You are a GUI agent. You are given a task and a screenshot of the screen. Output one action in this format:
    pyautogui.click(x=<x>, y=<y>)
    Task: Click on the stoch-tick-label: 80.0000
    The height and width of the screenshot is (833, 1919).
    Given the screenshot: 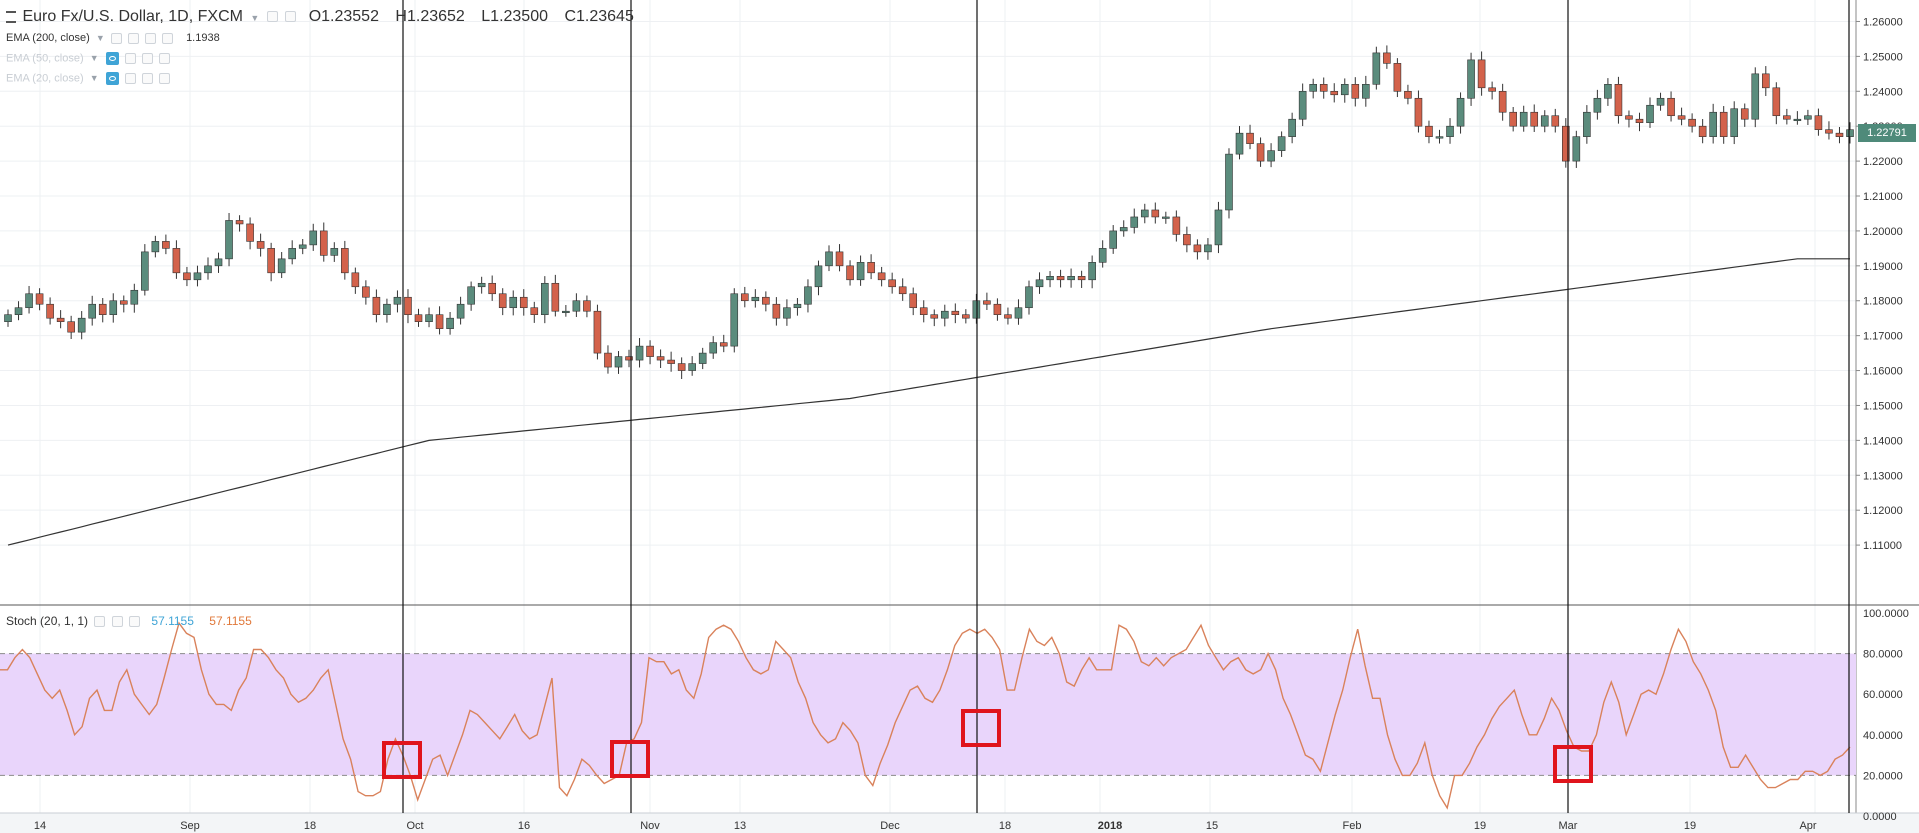 What is the action you would take?
    pyautogui.click(x=1883, y=655)
    